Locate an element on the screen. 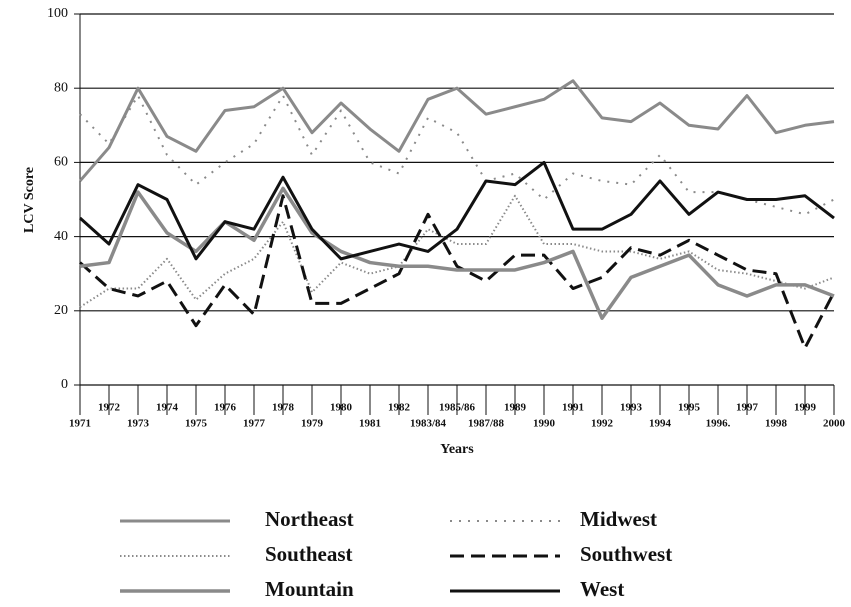  x-tick-label: 1990 is located at coordinates (544, 424).